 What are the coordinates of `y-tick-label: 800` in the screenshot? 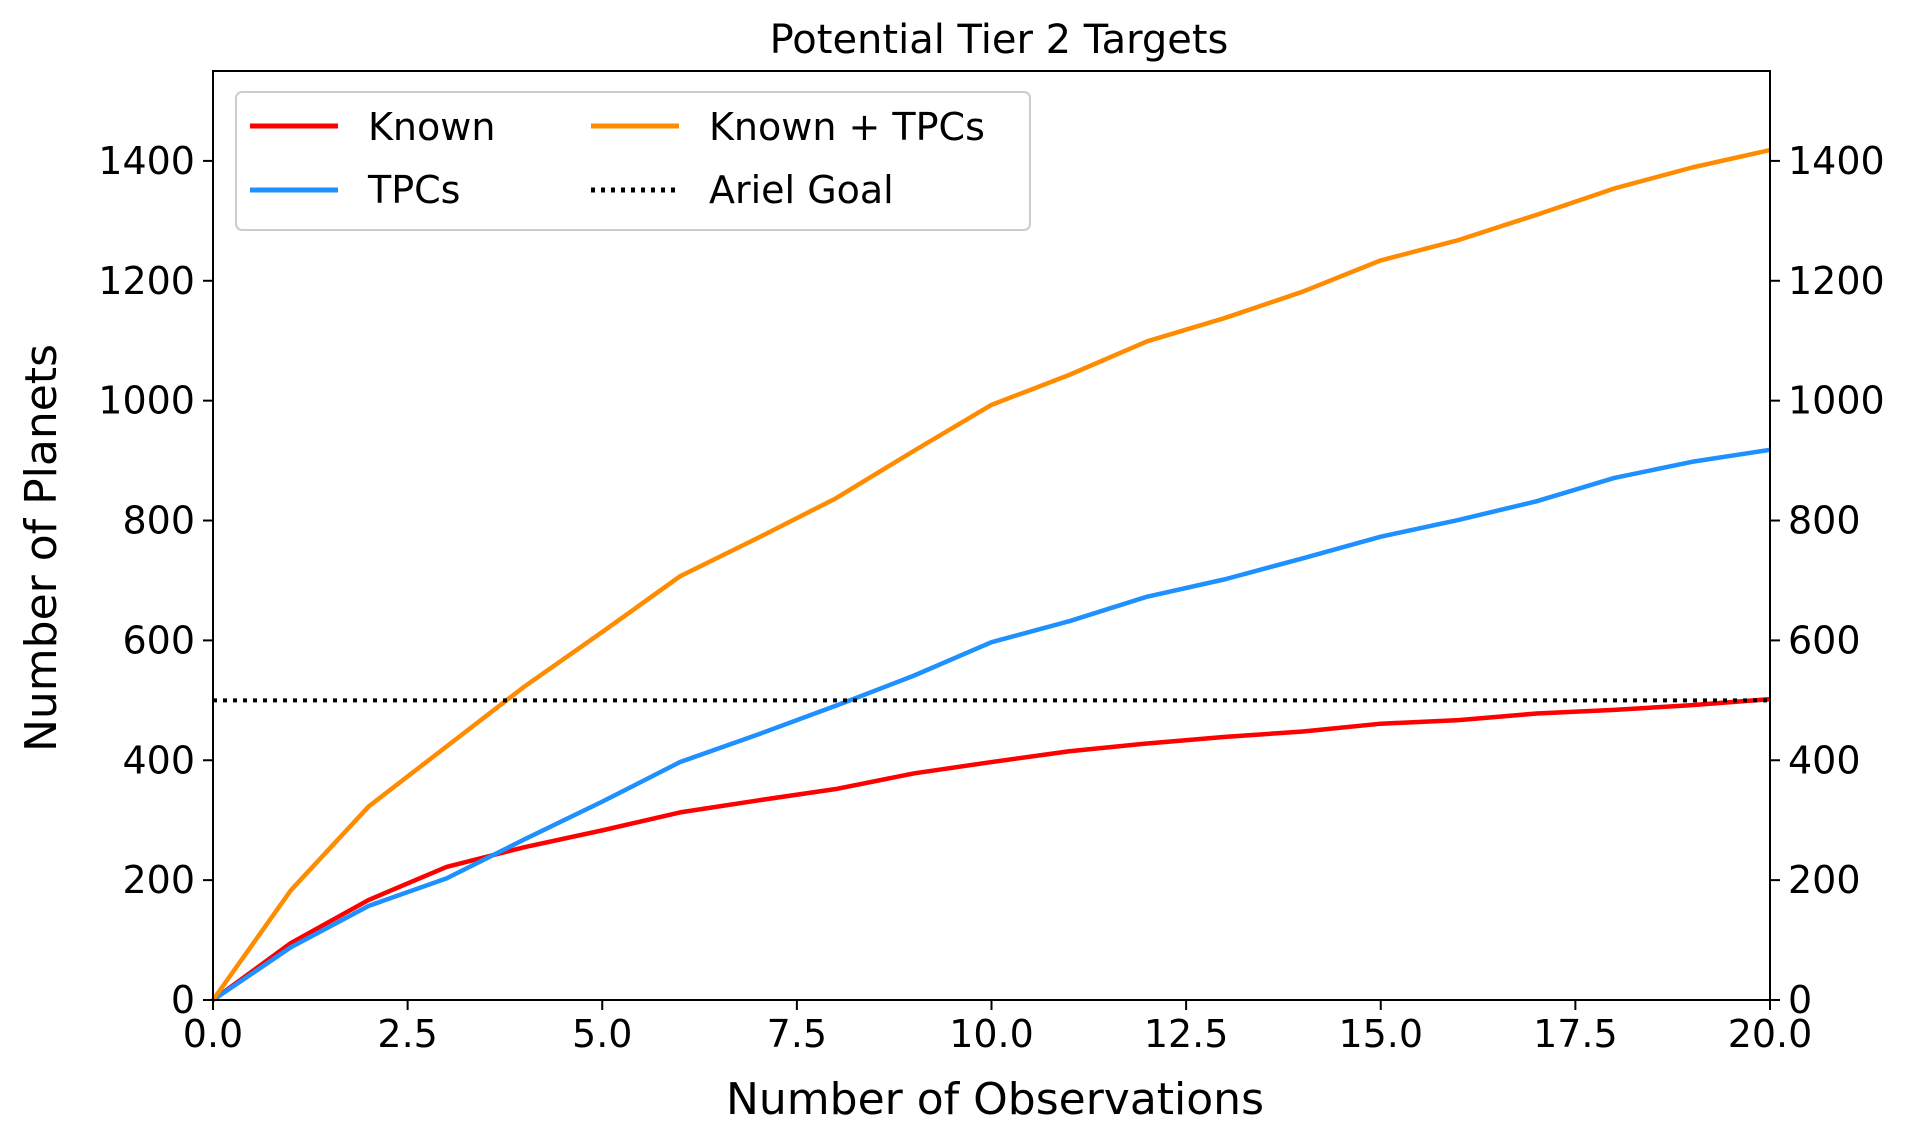 It's located at (158, 521).